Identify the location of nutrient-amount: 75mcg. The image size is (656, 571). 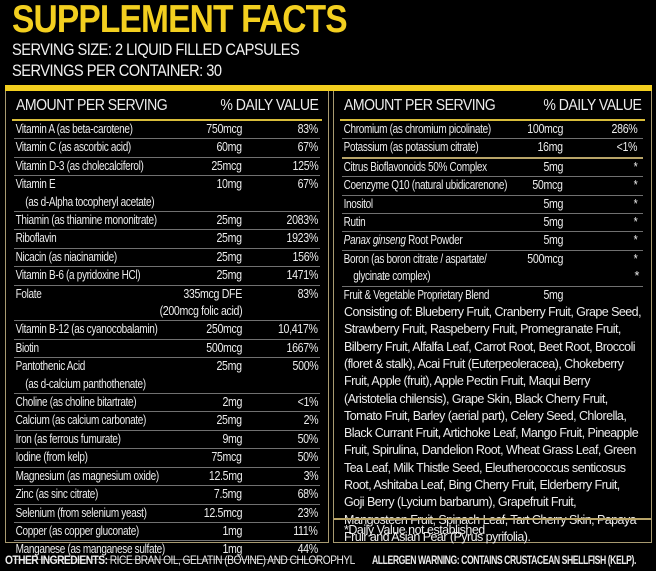
(227, 457).